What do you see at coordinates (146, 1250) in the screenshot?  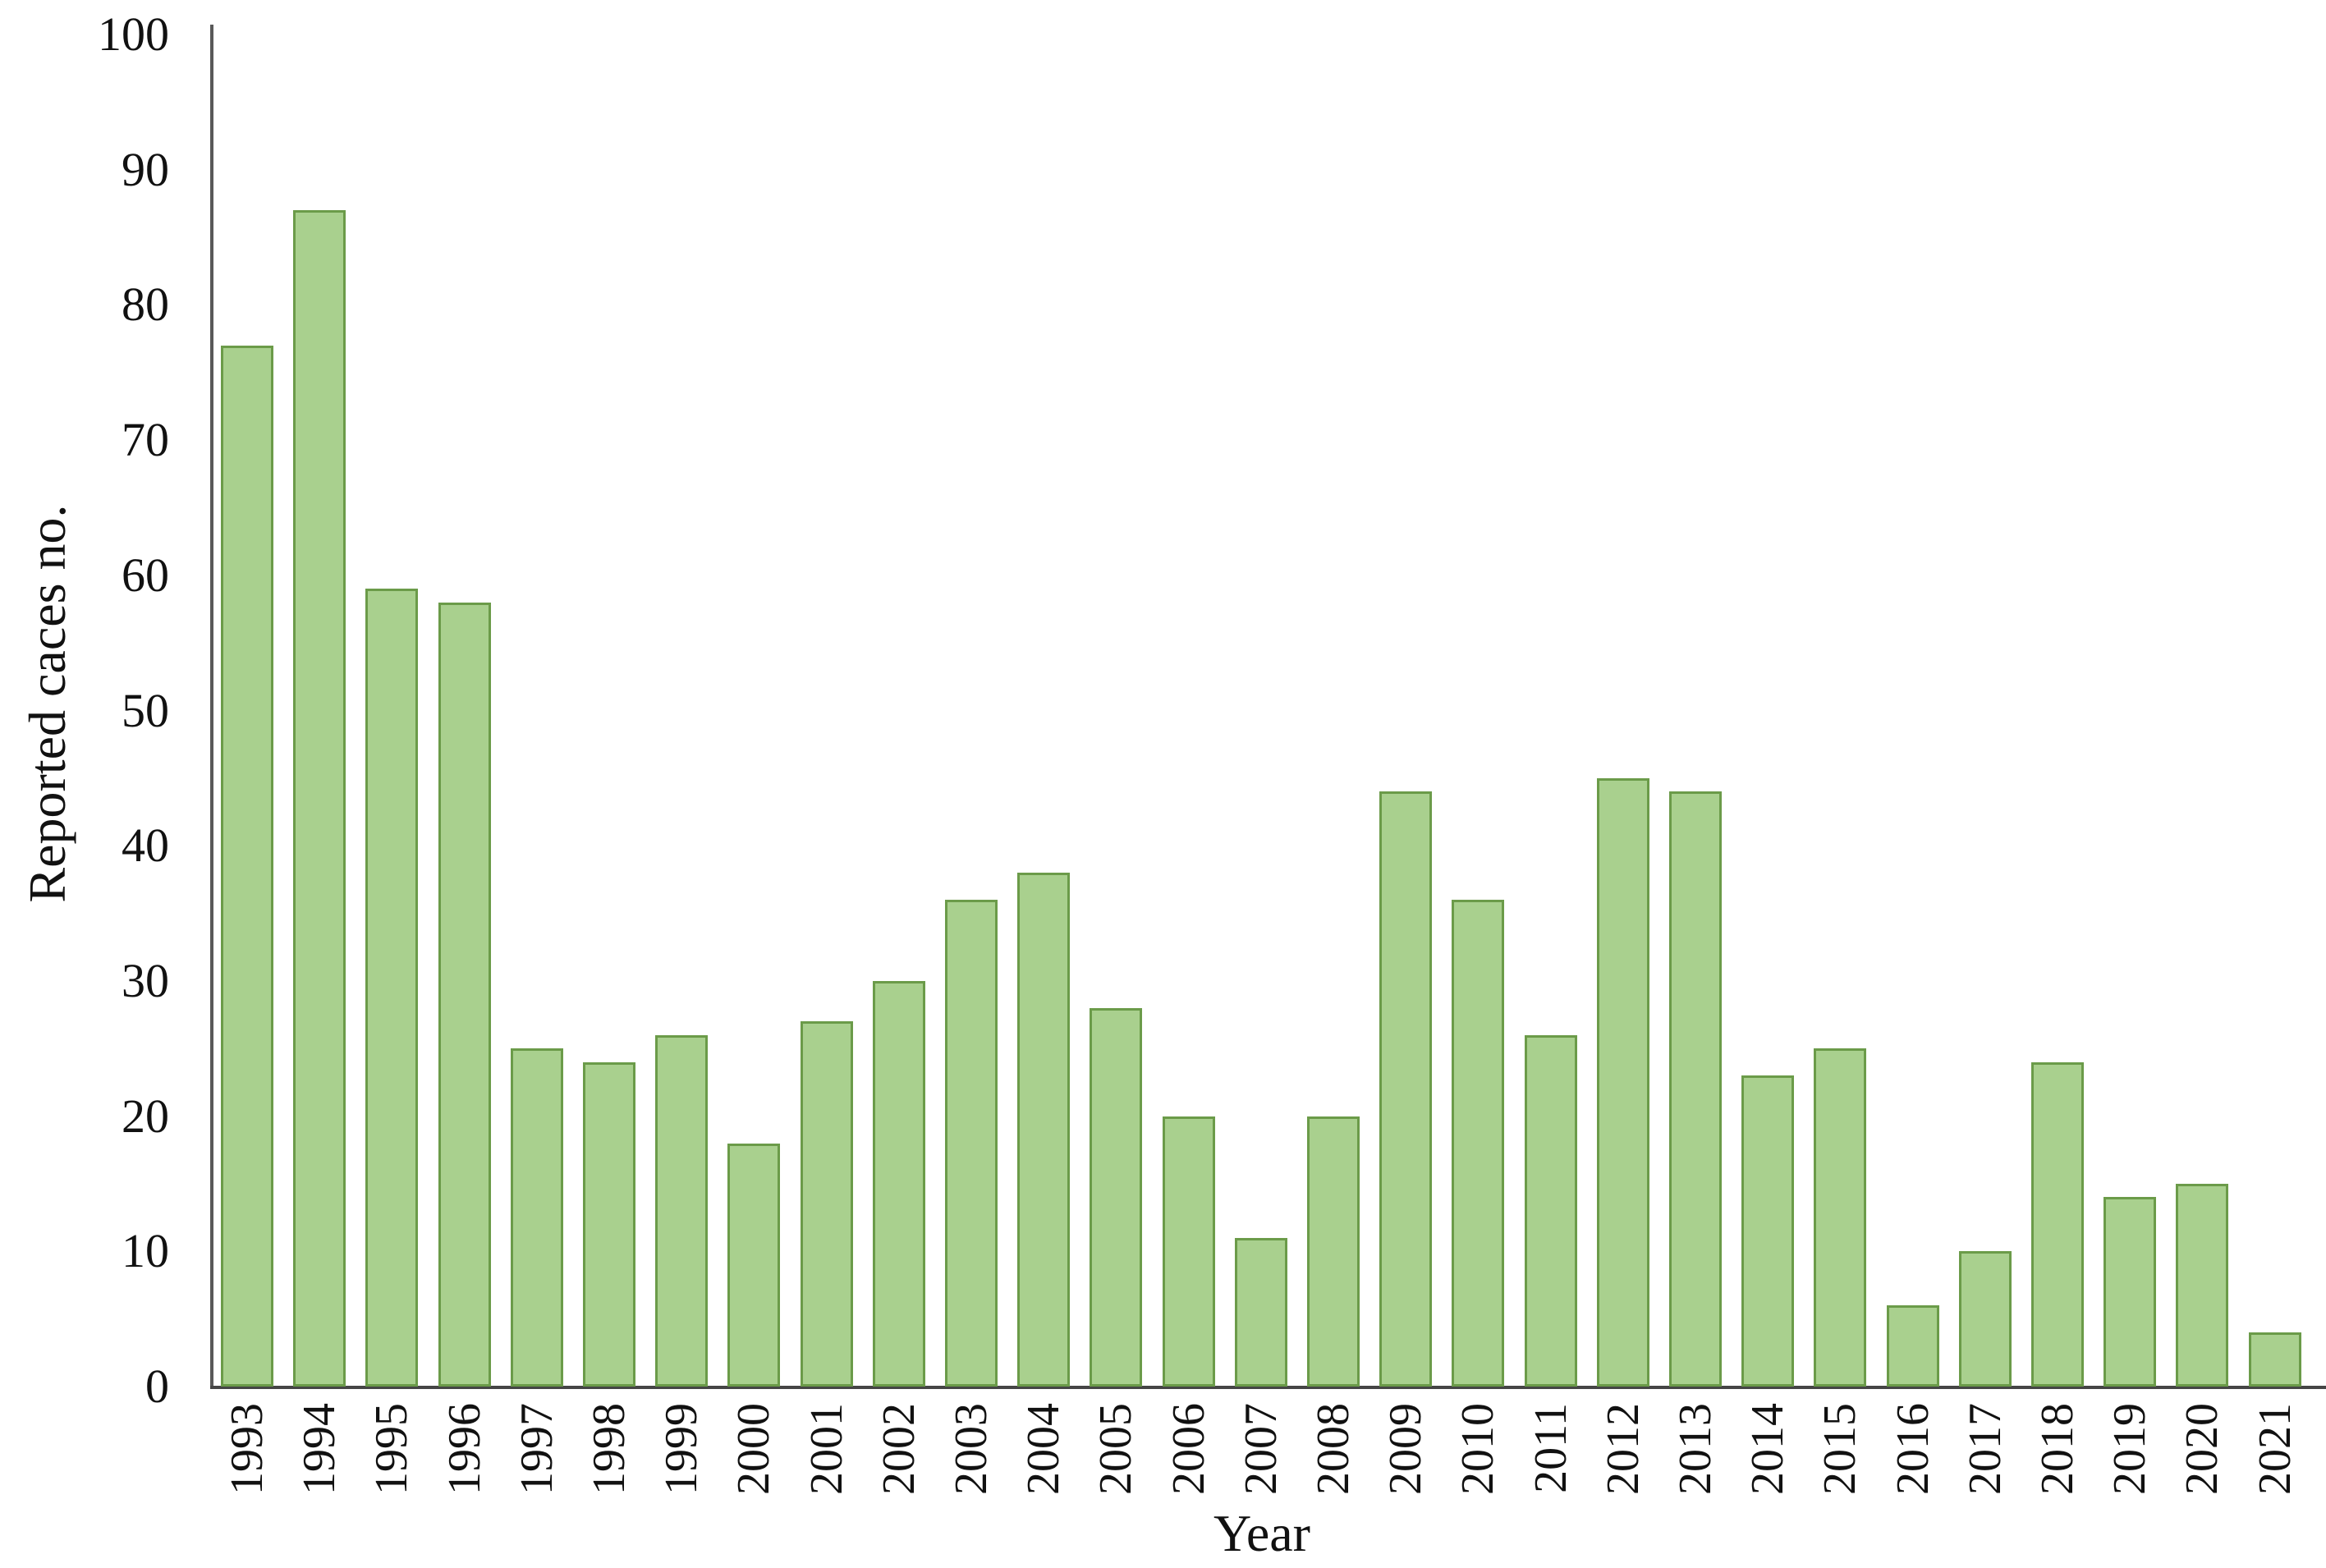 I see `y-tick-label-10: 10` at bounding box center [146, 1250].